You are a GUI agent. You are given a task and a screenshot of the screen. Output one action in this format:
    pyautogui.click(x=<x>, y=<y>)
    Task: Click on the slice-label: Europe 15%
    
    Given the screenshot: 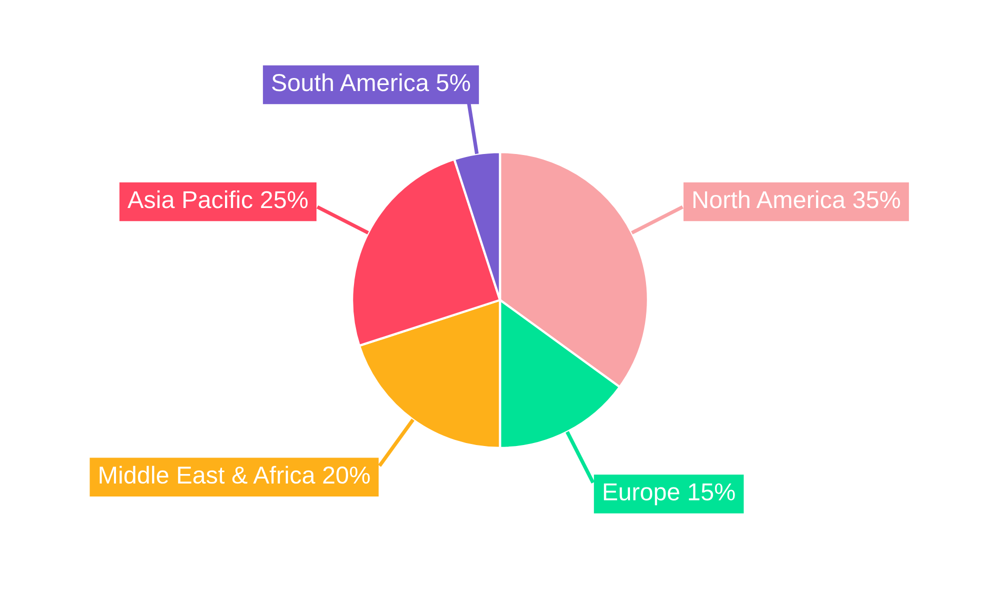 What is the action you would take?
    pyautogui.click(x=669, y=494)
    